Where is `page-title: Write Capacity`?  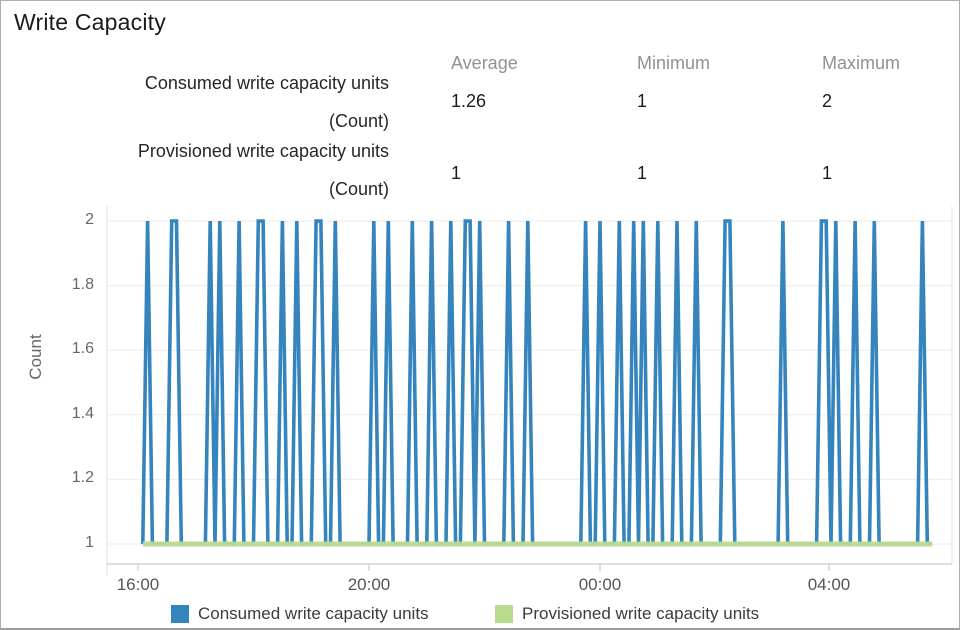 page-title: Write Capacity is located at coordinates (90, 22).